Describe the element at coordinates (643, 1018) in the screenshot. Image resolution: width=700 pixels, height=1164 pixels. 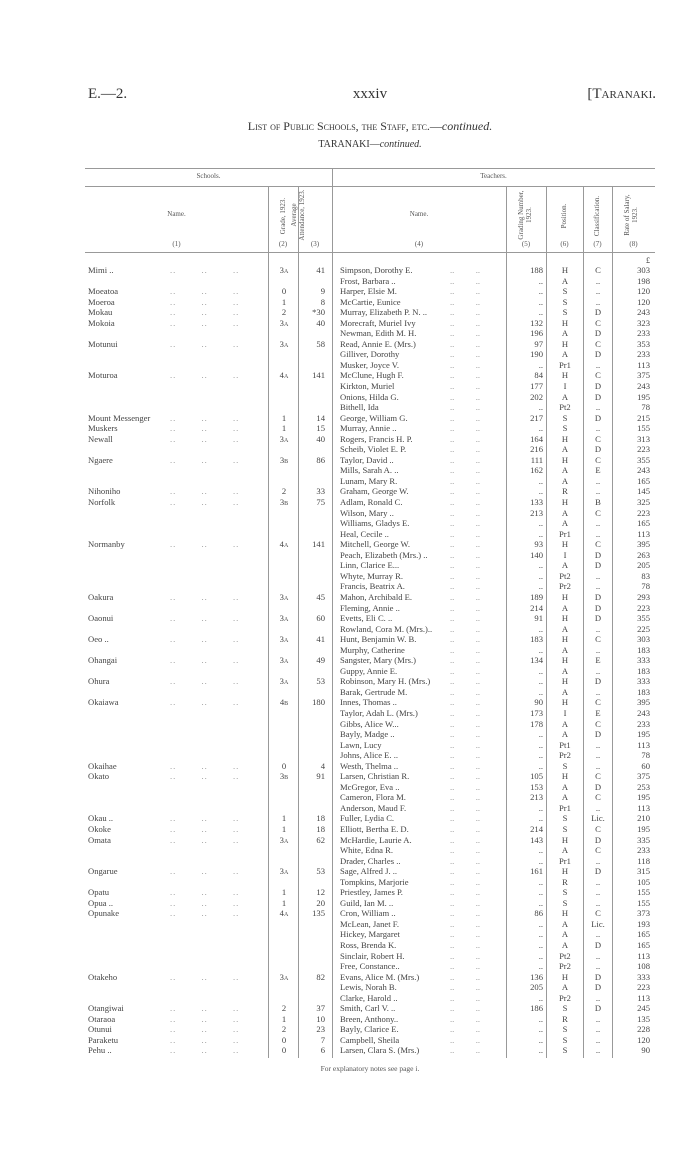
I see `salary: 135` at that location.